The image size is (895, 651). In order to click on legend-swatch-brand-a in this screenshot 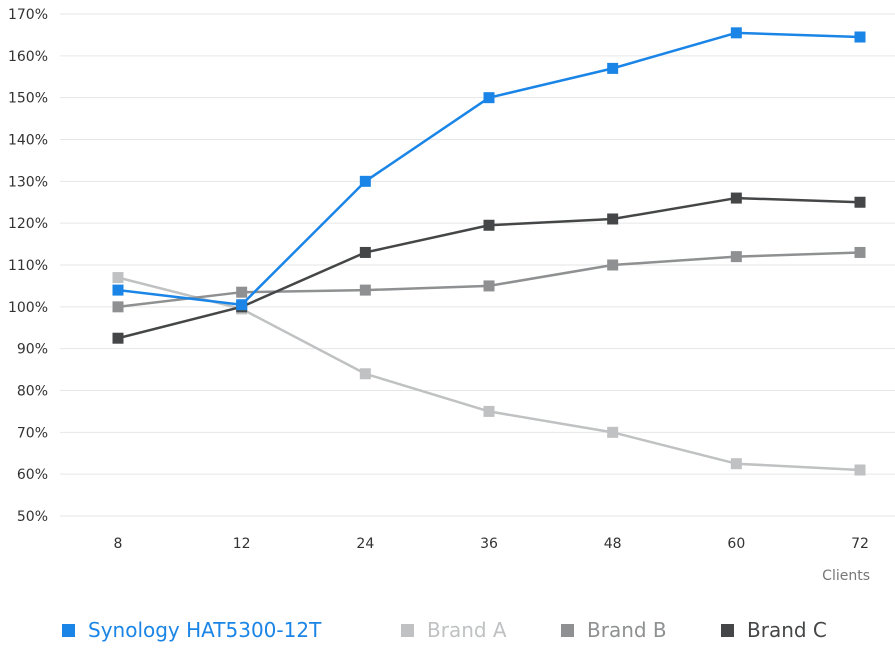, I will do `click(407, 630)`.